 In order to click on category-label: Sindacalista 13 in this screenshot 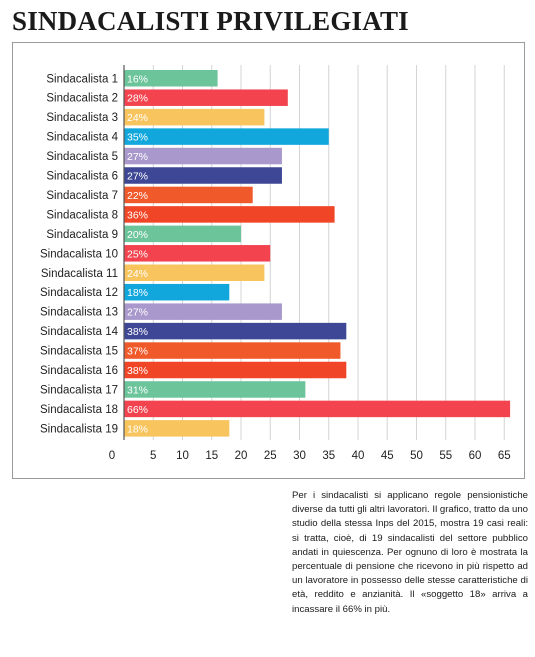, I will do `click(79, 313)`.